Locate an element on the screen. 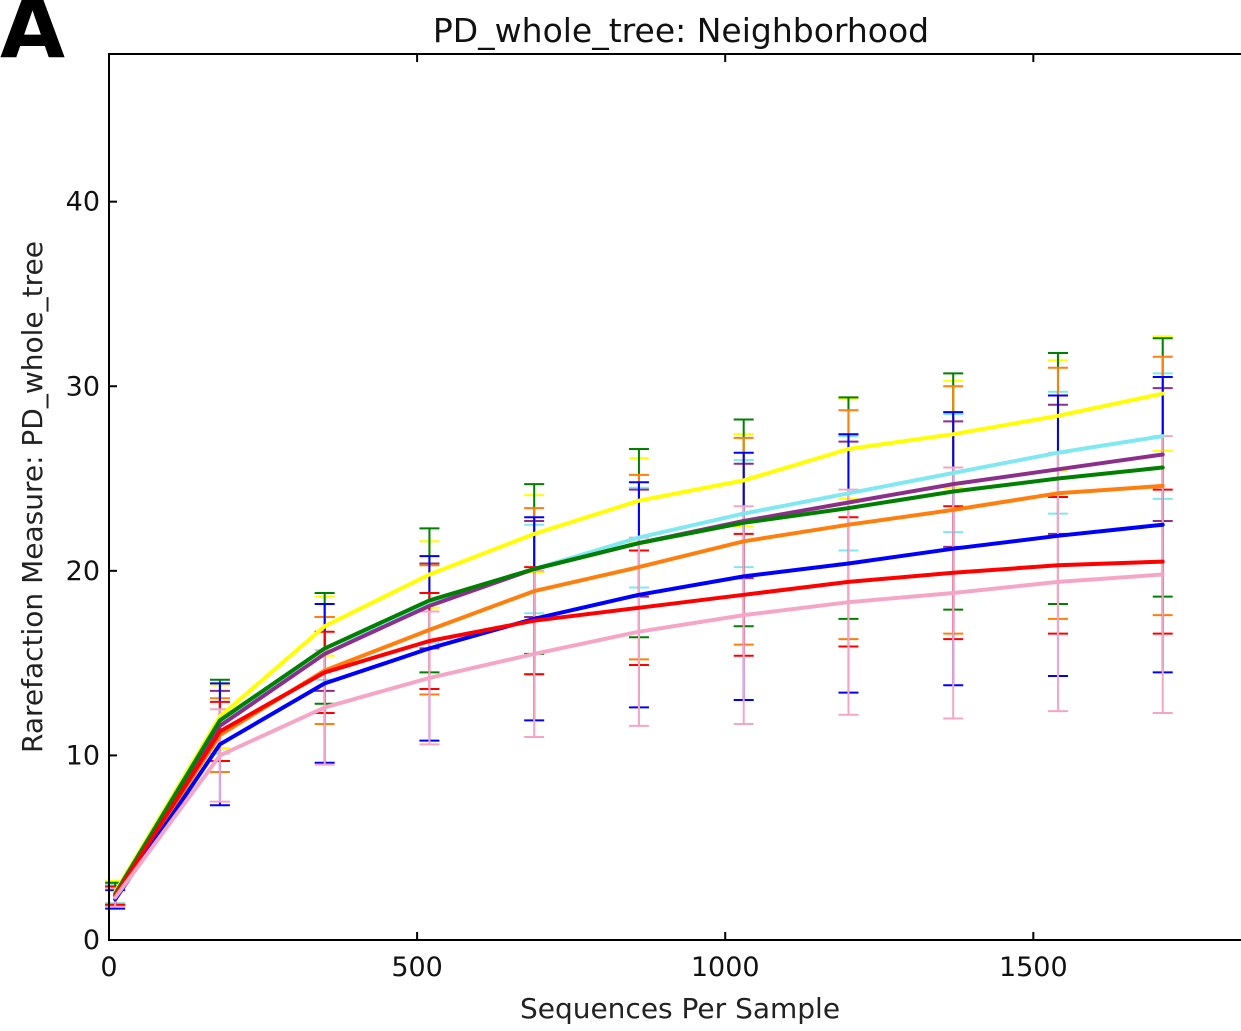 This screenshot has height=1031, width=1241. y-tick-label: 20 is located at coordinates (83, 571).